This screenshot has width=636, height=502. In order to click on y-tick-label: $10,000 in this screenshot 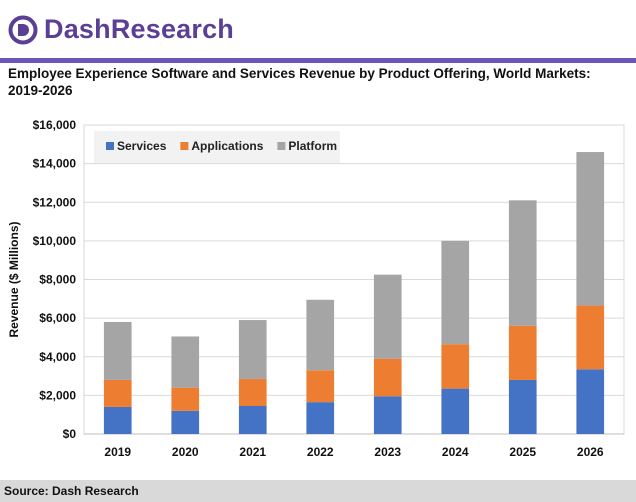, I will do `click(55, 241)`.